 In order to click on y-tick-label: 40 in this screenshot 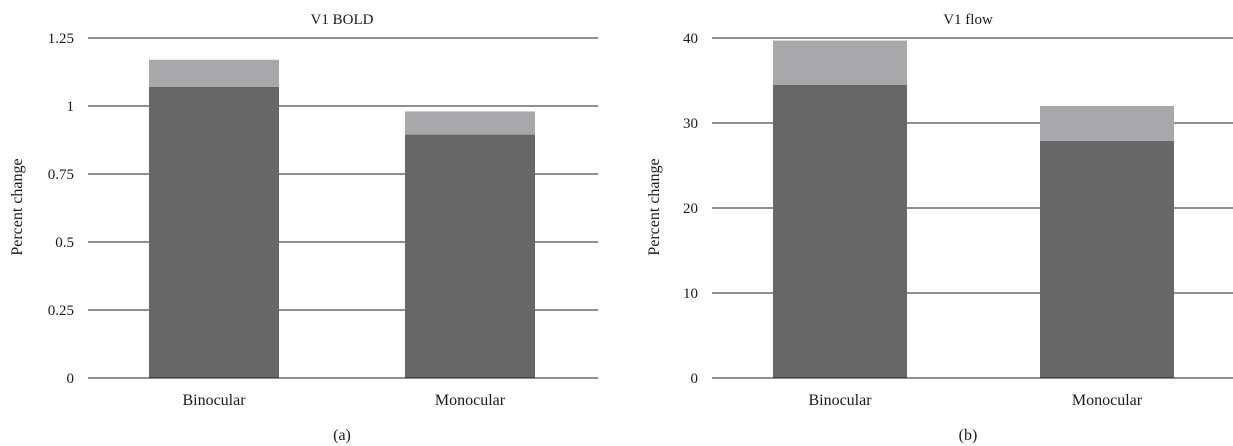, I will do `click(690, 39)`.